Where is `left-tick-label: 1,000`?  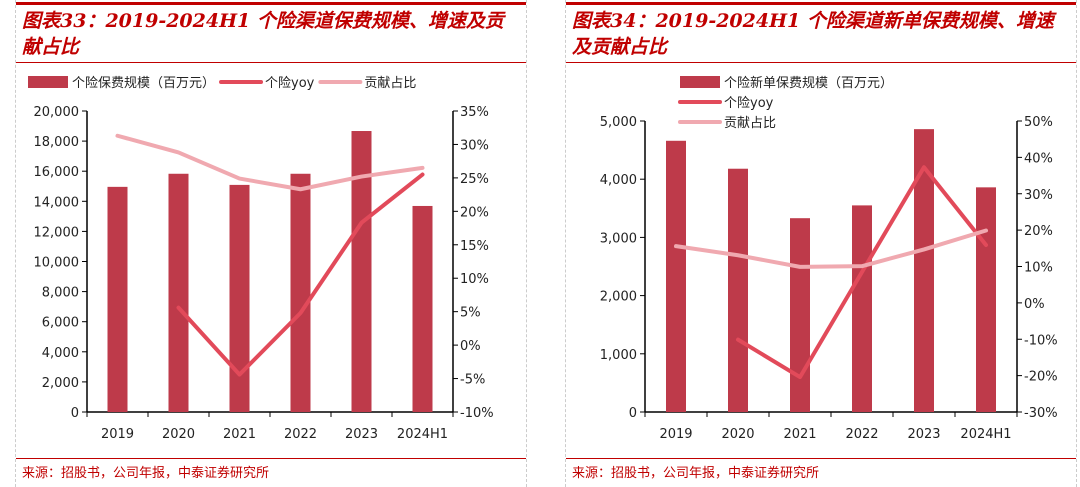
left-tick-label: 1,000 is located at coordinates (618, 355).